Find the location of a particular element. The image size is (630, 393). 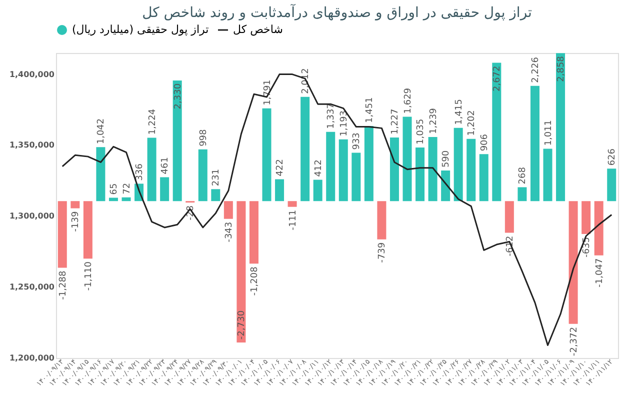

legend-label: تراز پول حقیقی (میلیارد ریال) is located at coordinates (140, 29).